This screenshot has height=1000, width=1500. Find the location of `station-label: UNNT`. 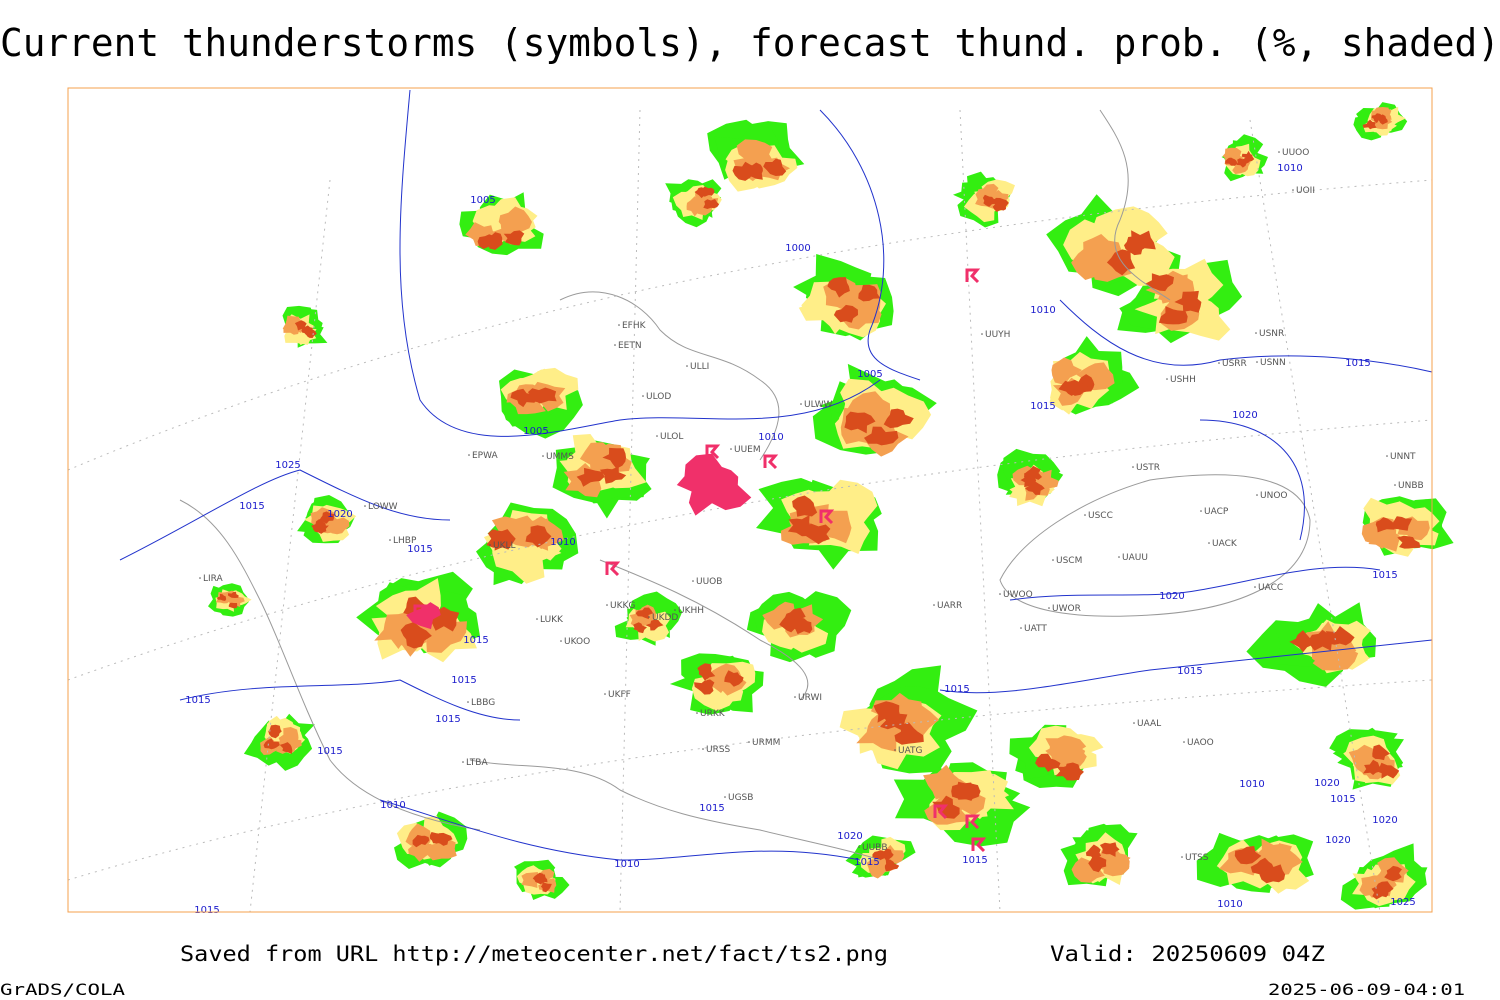

station-label: UNNT is located at coordinates (1403, 457).